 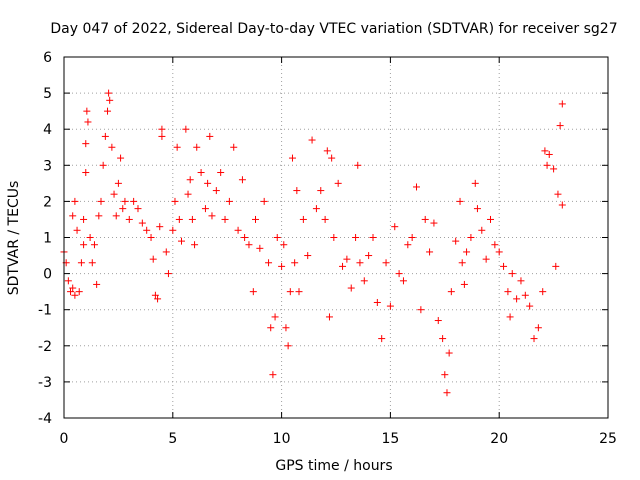 I want to click on y-axis-label: SDTVAR / TECUs, so click(x=14, y=238).